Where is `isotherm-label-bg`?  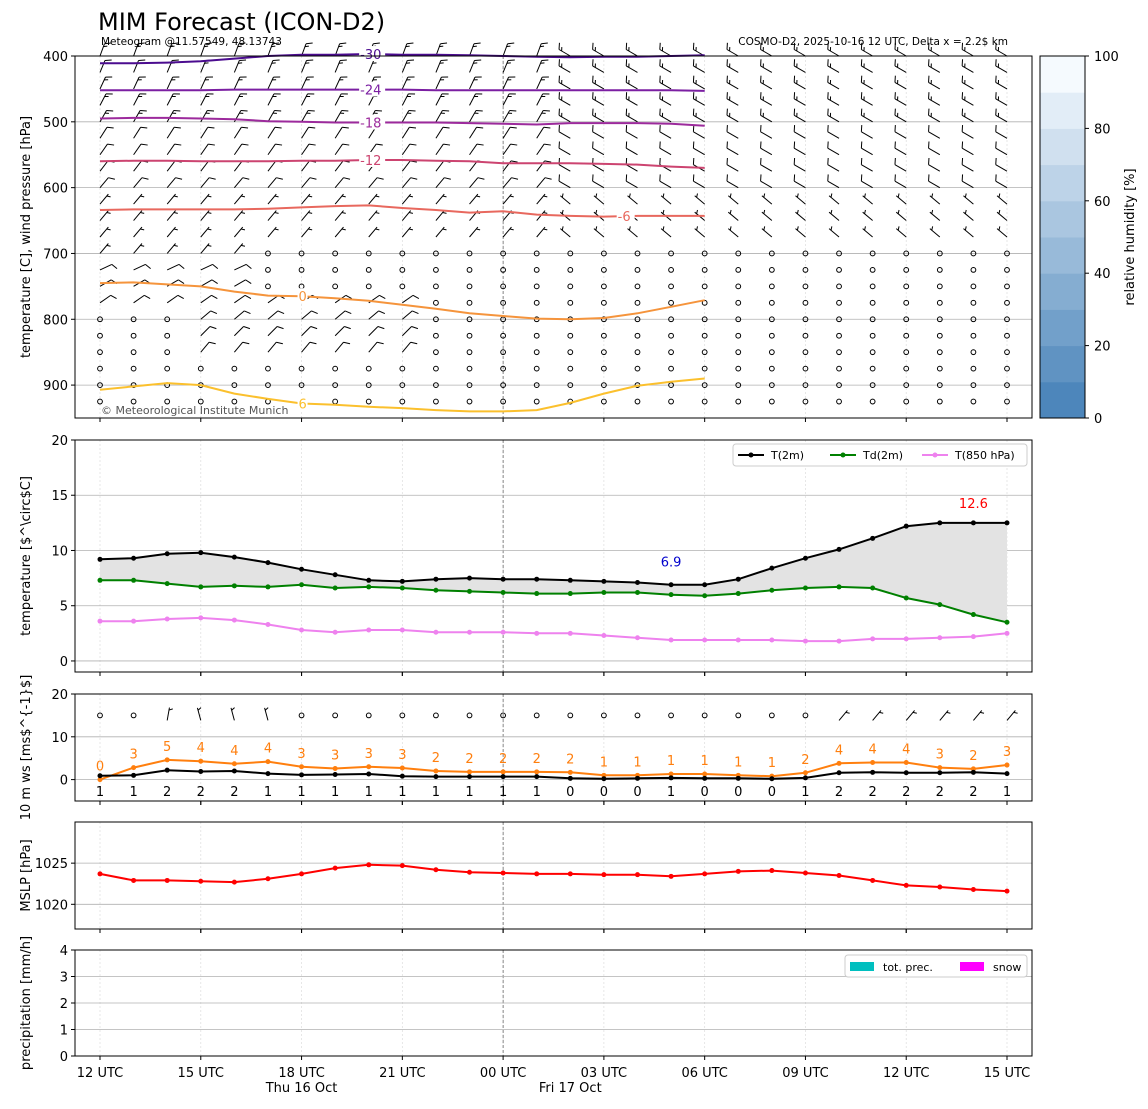 isotherm-label-bg is located at coordinates (372, 89).